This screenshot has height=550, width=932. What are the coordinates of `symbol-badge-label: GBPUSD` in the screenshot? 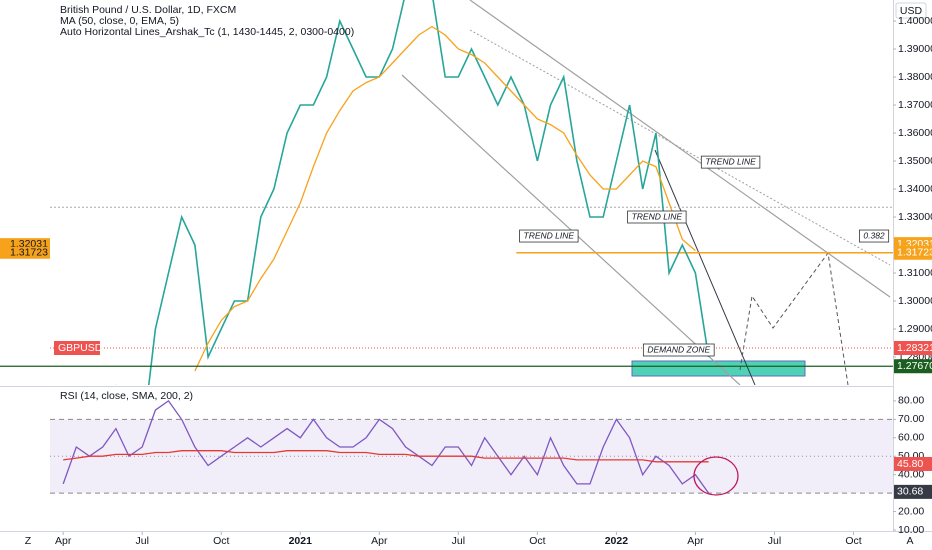 It's located at (80, 348).